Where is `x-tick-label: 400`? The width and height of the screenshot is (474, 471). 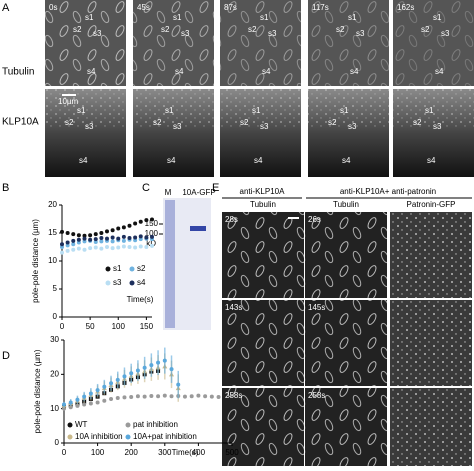
x-tick-label: 400 is located at coordinates (199, 452).